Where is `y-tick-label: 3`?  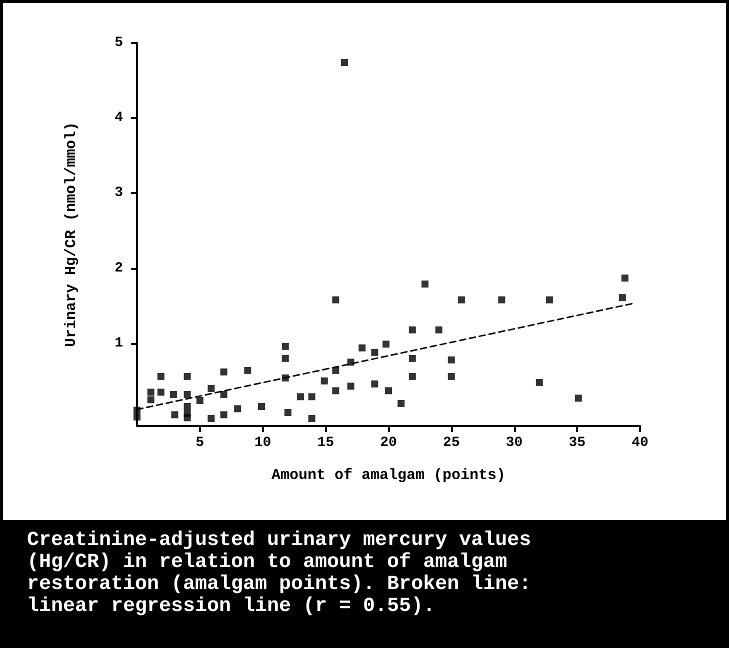
y-tick-label: 3 is located at coordinates (118, 193).